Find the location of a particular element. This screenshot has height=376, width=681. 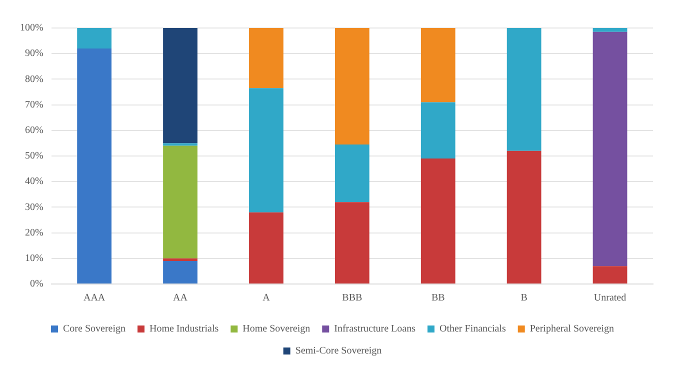

y-tick-label: 100% is located at coordinates (32, 28).